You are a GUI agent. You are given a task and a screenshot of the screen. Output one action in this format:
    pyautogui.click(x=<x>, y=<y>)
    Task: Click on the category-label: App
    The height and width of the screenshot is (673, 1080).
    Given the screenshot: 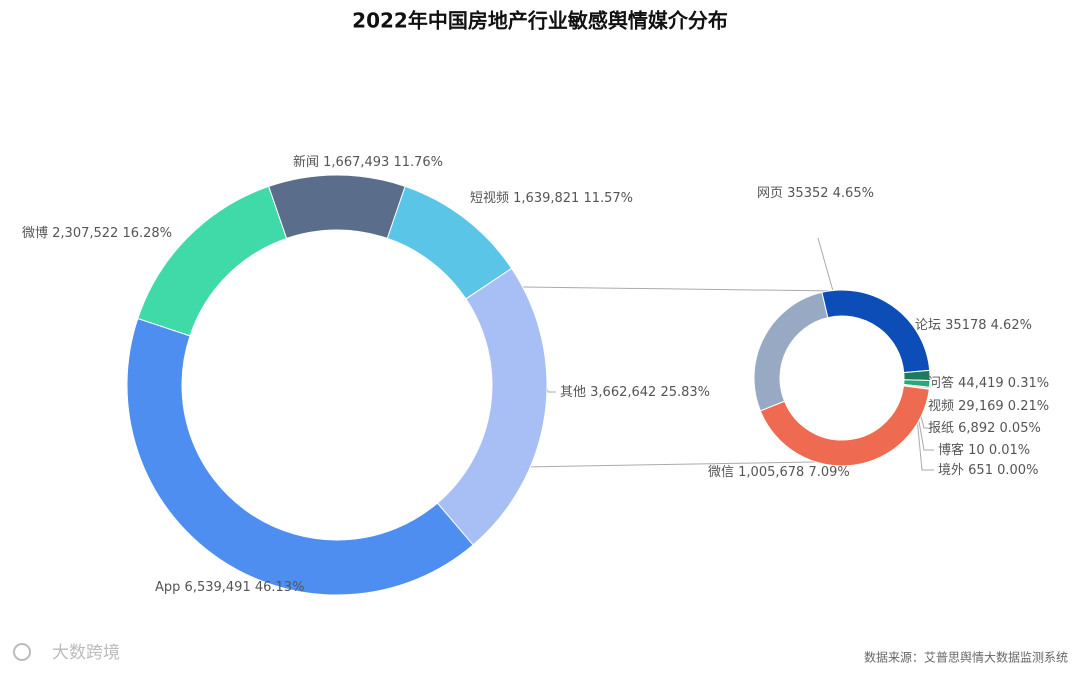 What is the action you would take?
    pyautogui.click(x=167, y=587)
    